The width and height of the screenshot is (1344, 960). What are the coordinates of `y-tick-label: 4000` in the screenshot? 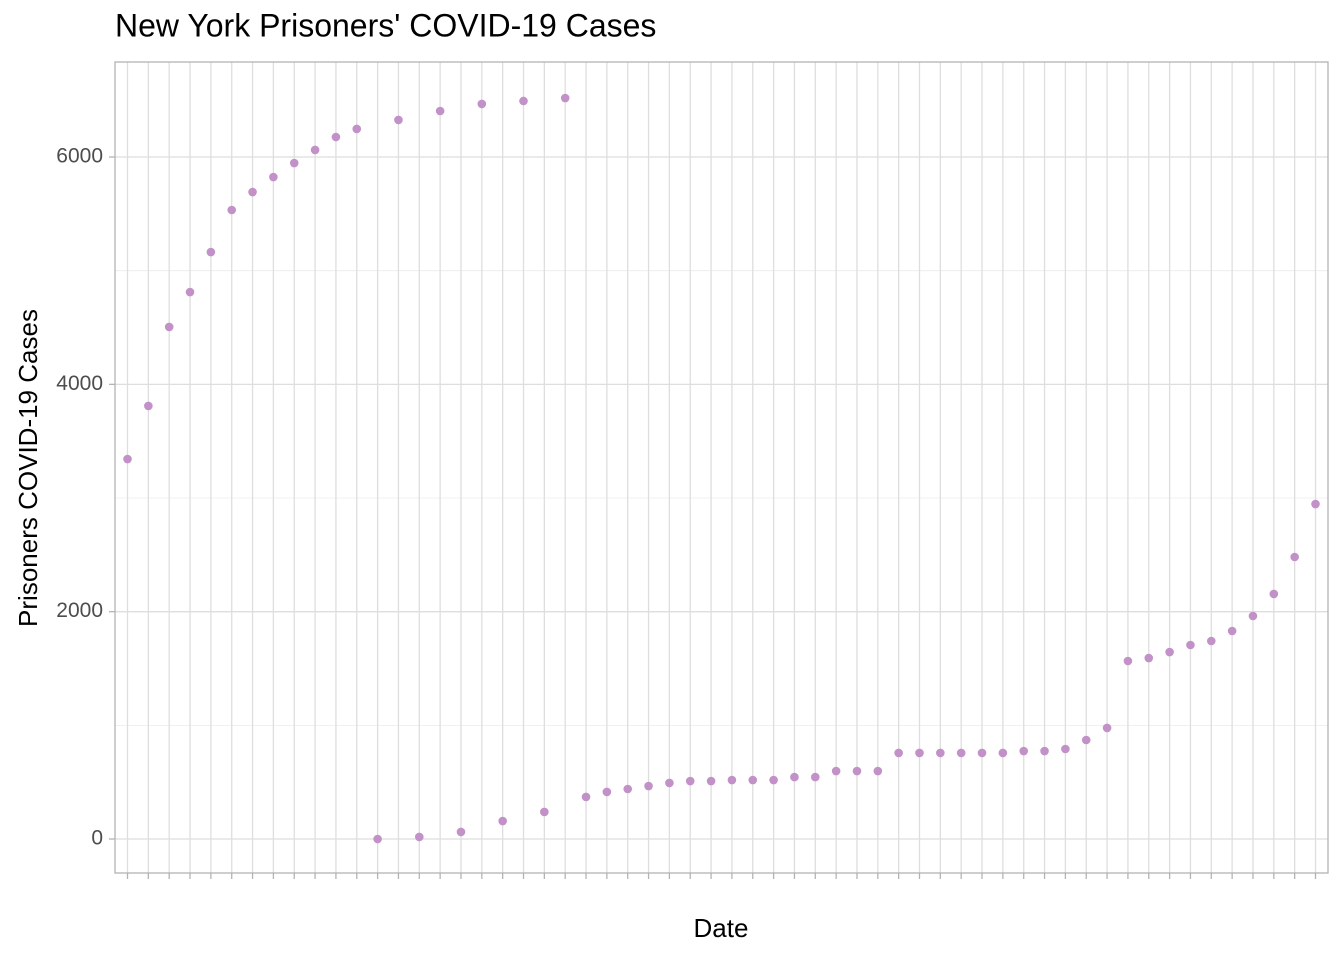 It's located at (79, 383).